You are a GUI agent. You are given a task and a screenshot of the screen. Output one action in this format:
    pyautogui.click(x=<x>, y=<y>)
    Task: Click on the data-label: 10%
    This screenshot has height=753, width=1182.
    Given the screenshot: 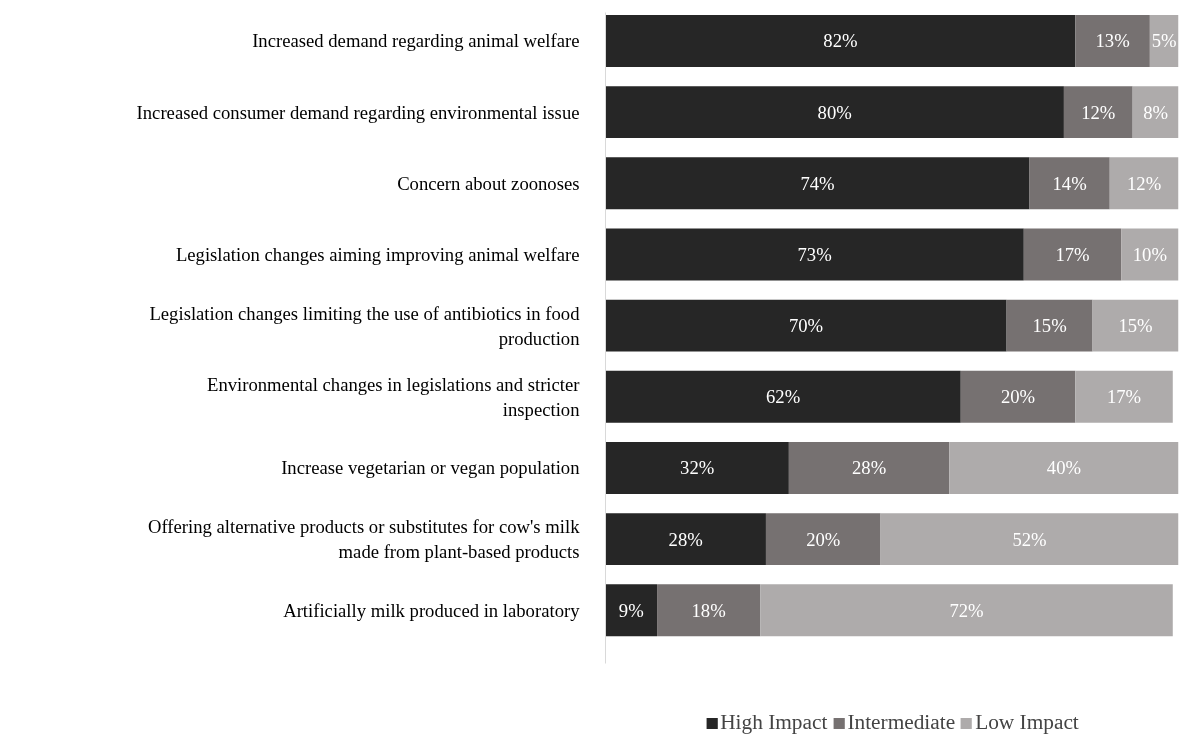 What is the action you would take?
    pyautogui.click(x=1149, y=254)
    